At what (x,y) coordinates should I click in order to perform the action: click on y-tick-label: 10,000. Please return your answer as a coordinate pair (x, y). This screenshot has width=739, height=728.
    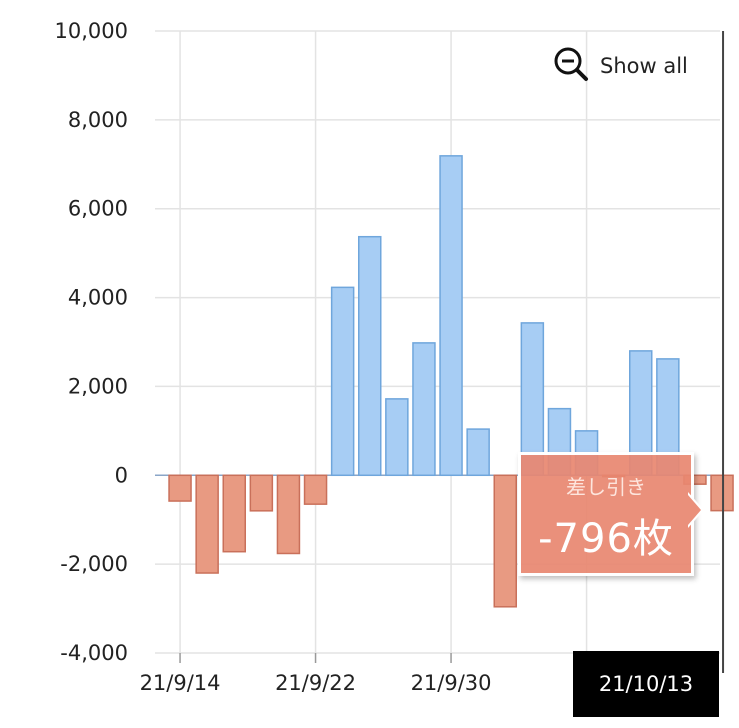
    Looking at the image, I should click on (91, 31).